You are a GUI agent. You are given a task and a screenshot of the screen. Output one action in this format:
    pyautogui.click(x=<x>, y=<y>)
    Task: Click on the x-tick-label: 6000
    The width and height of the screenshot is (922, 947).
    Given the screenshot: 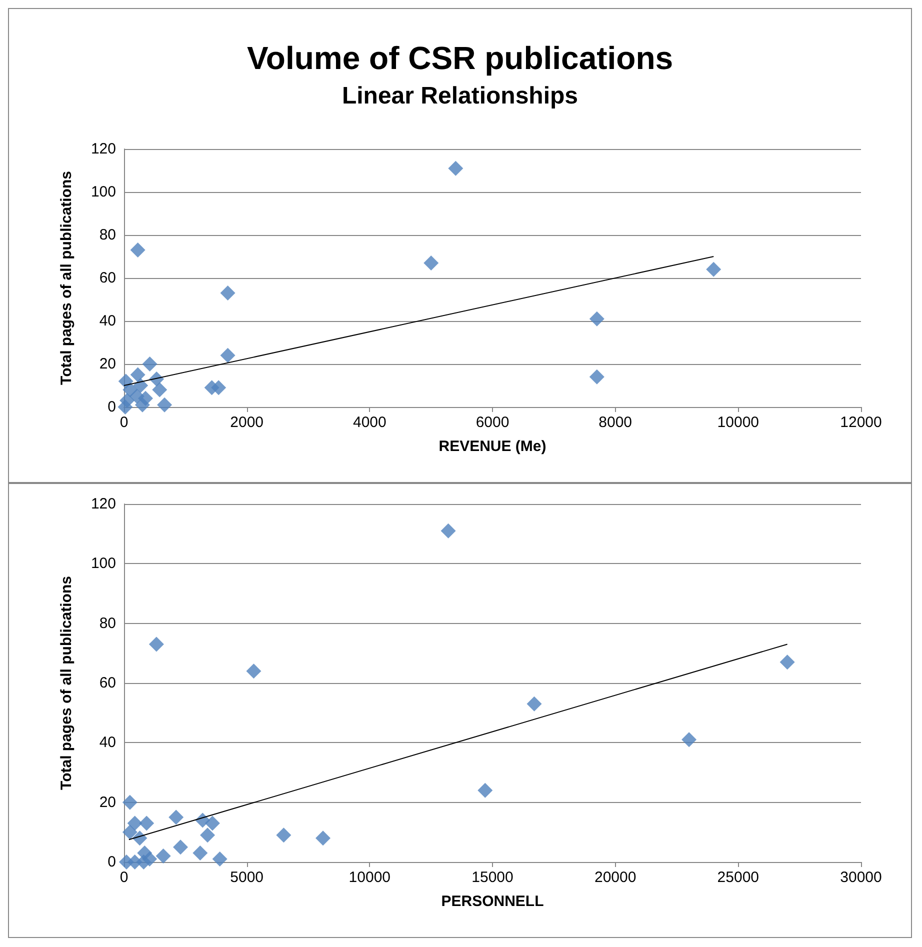 What is the action you would take?
    pyautogui.click(x=493, y=422)
    